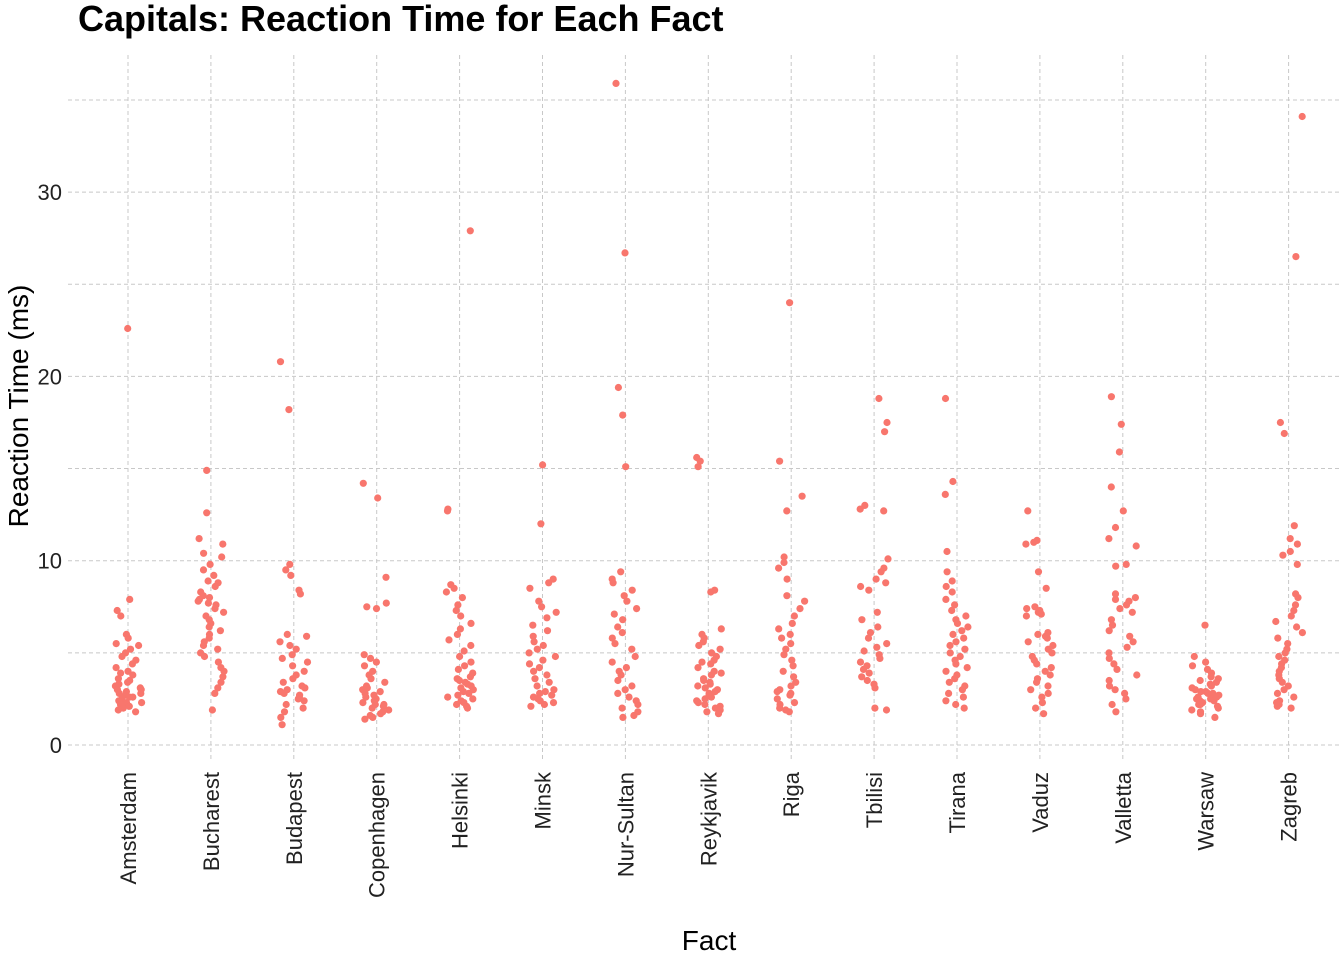 The width and height of the screenshot is (1344, 960). Describe the element at coordinates (460, 810) in the screenshot. I see `x-tick-label: Helsinki` at that location.